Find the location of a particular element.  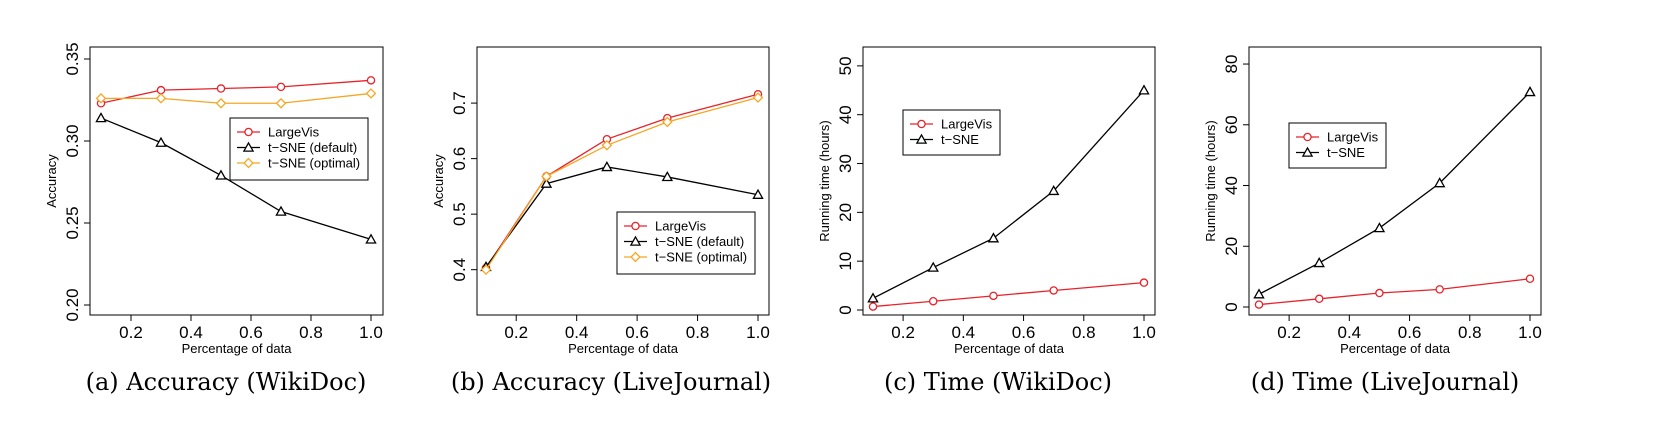

panel-caption: (a) Accuracy (WikiDoc) is located at coordinates (226, 382).